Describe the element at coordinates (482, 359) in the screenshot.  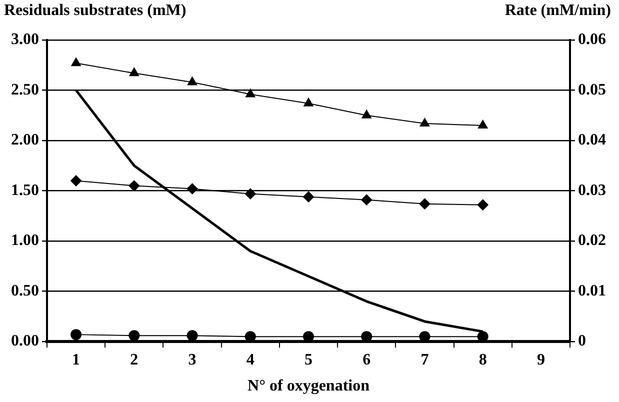
I see `x-tick-label: 8` at that location.